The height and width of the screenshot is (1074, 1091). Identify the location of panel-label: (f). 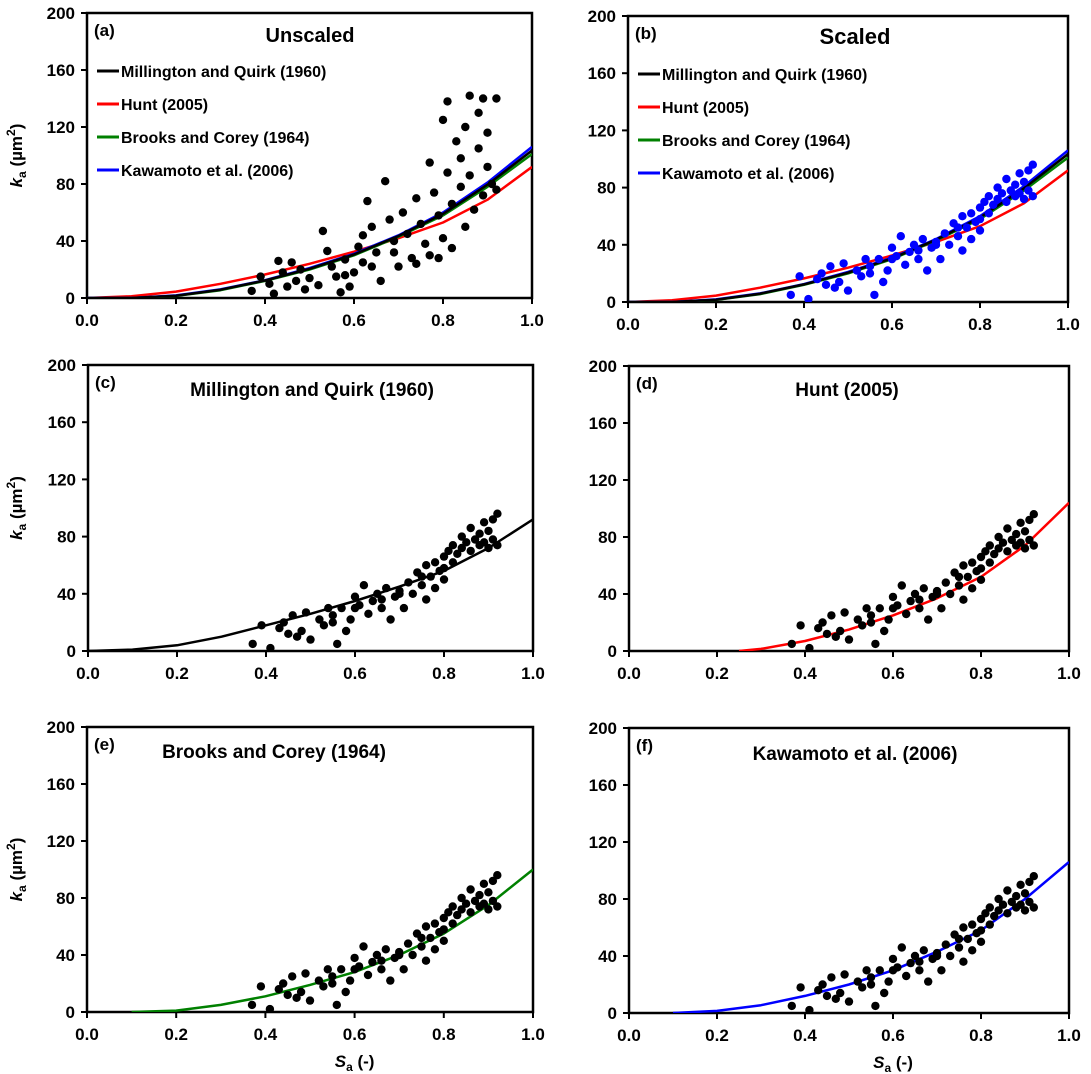
(644, 745).